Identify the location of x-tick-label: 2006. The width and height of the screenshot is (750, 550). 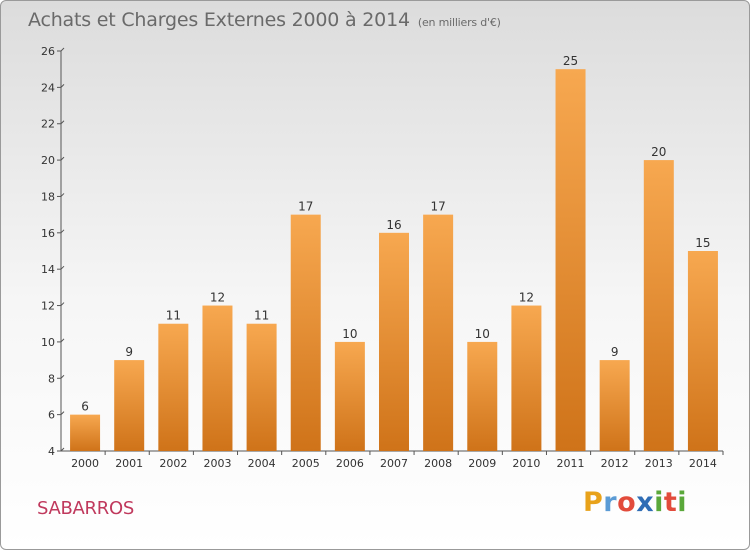
(350, 463).